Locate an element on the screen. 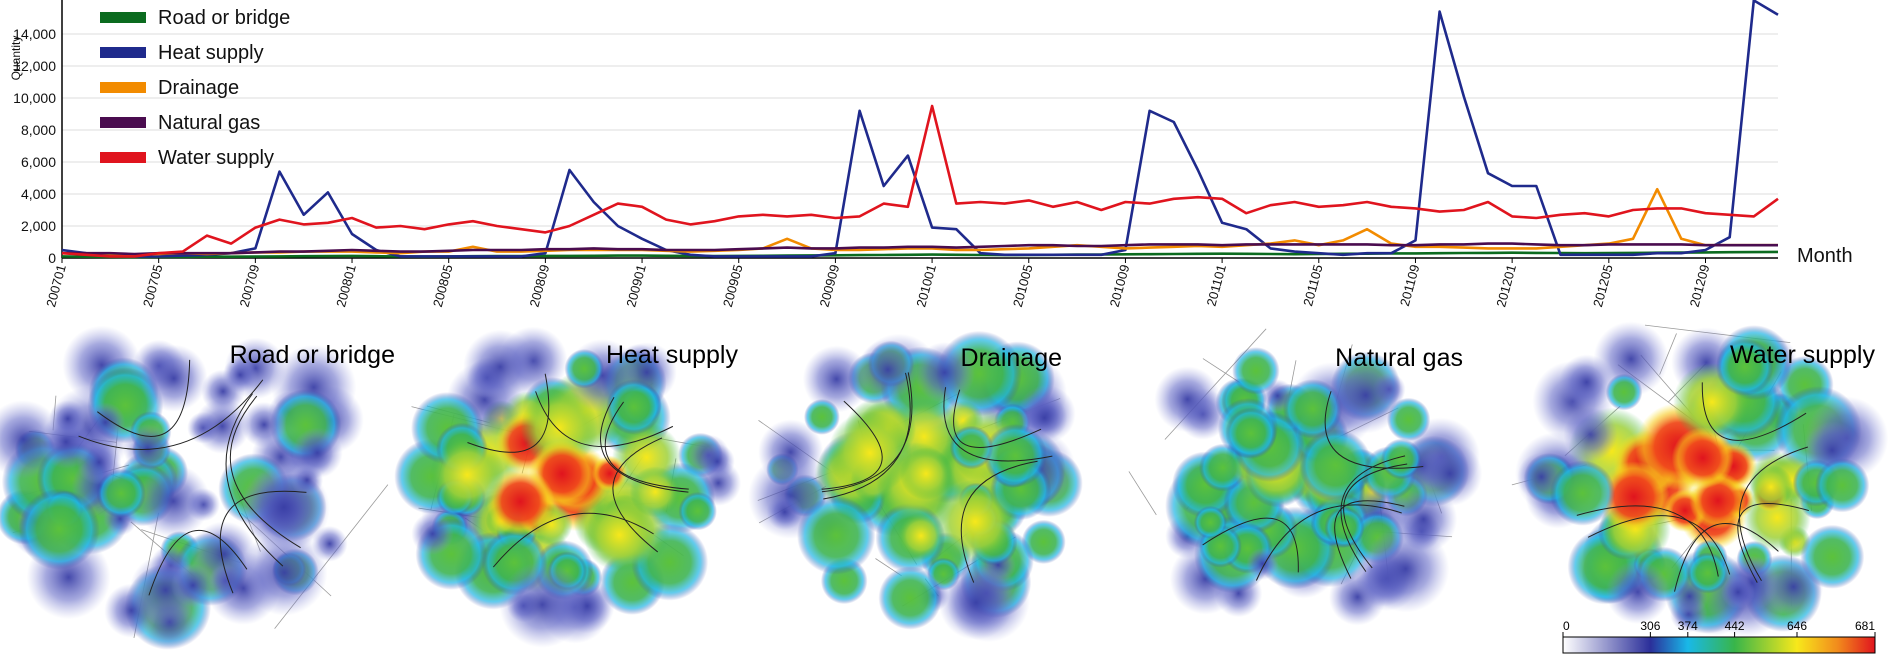 The height and width of the screenshot is (672, 1897). heatmap-panel-drainage: Drainage is located at coordinates (915, 486).